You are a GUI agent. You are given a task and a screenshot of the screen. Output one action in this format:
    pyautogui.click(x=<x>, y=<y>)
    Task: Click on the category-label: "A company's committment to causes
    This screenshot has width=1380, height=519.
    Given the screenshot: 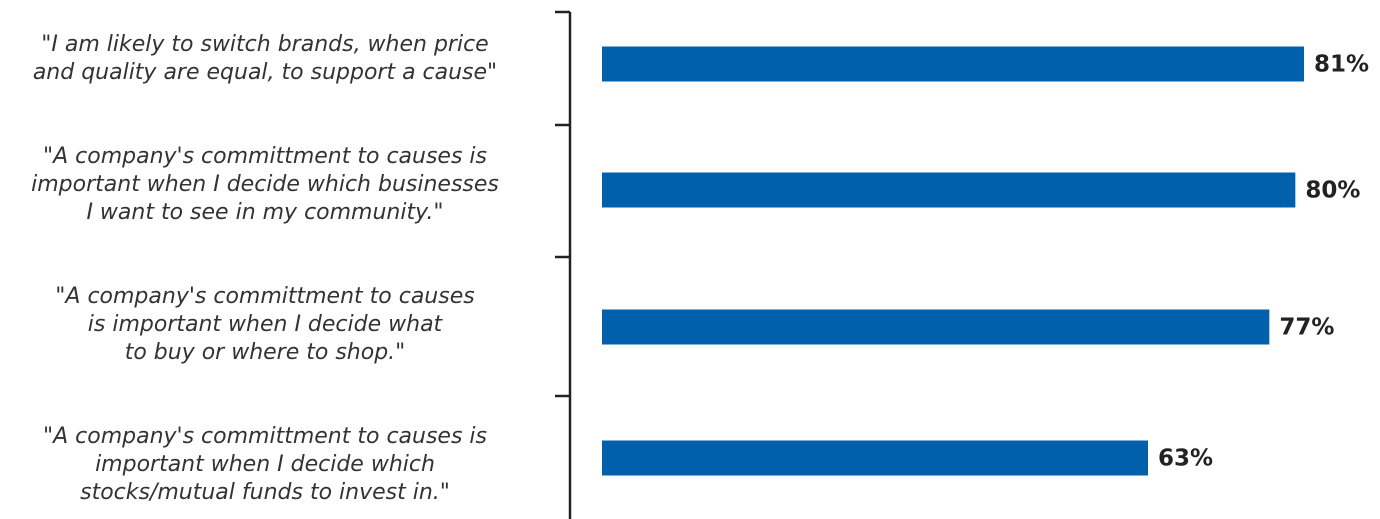 What is the action you would take?
    pyautogui.click(x=264, y=296)
    